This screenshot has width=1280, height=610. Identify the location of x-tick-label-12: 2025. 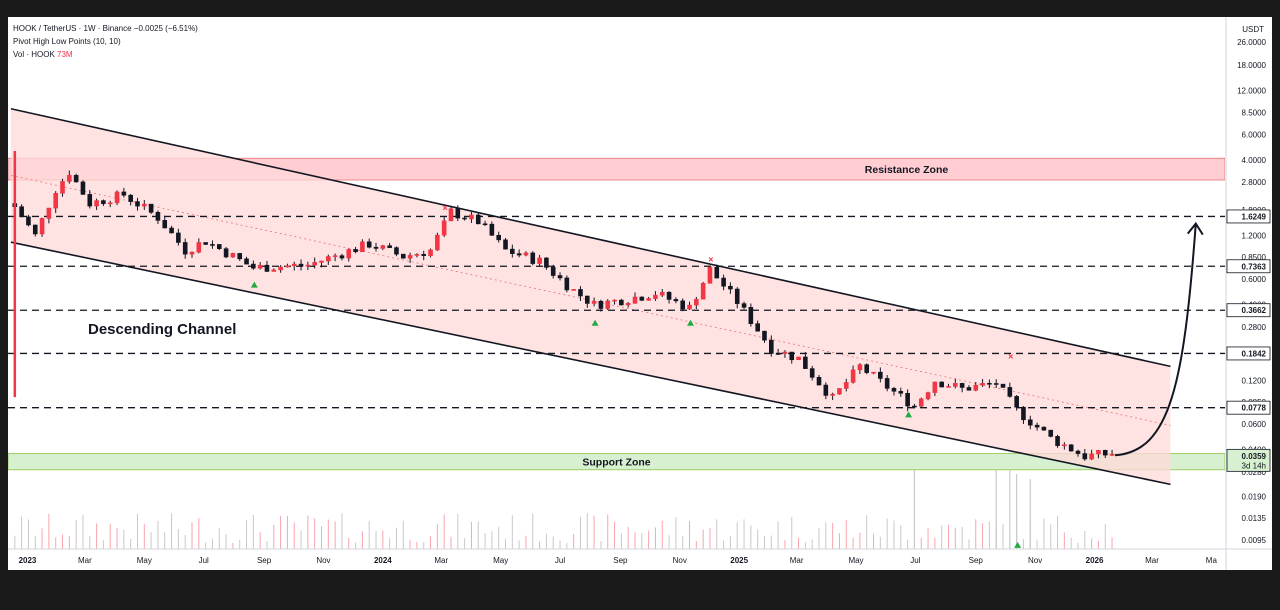
(739, 560).